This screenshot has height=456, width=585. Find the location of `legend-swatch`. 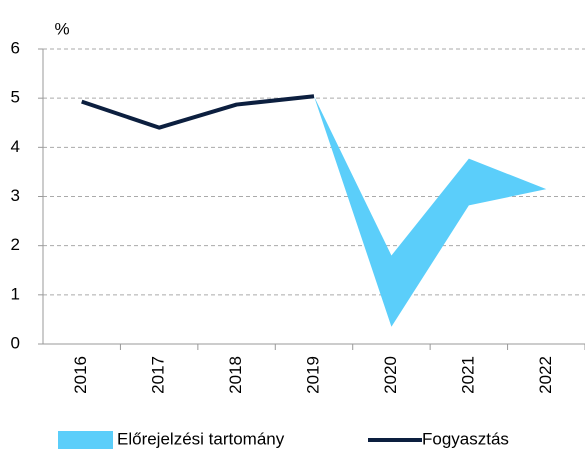

legend-swatch is located at coordinates (85, 440).